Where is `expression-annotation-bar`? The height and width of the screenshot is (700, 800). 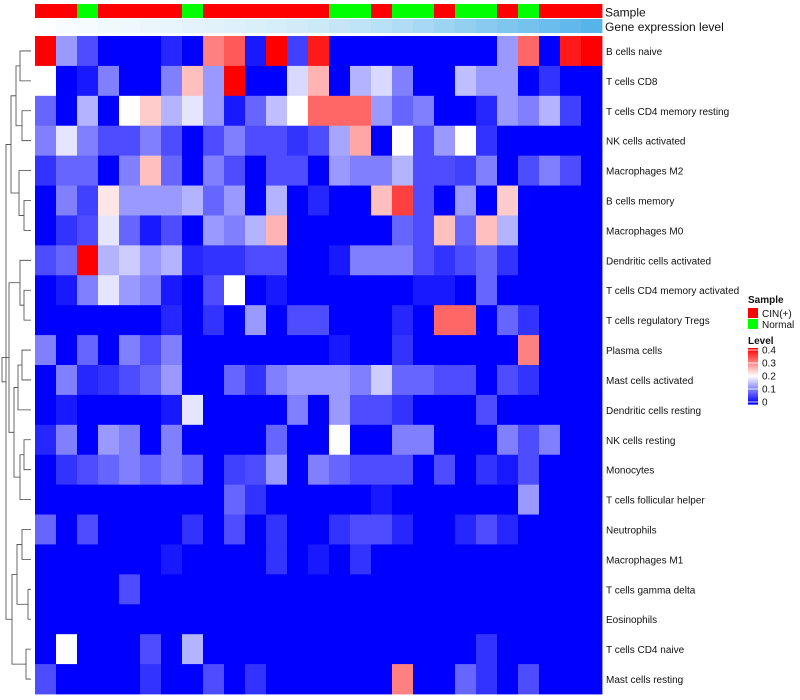
expression-annotation-bar is located at coordinates (319, 26).